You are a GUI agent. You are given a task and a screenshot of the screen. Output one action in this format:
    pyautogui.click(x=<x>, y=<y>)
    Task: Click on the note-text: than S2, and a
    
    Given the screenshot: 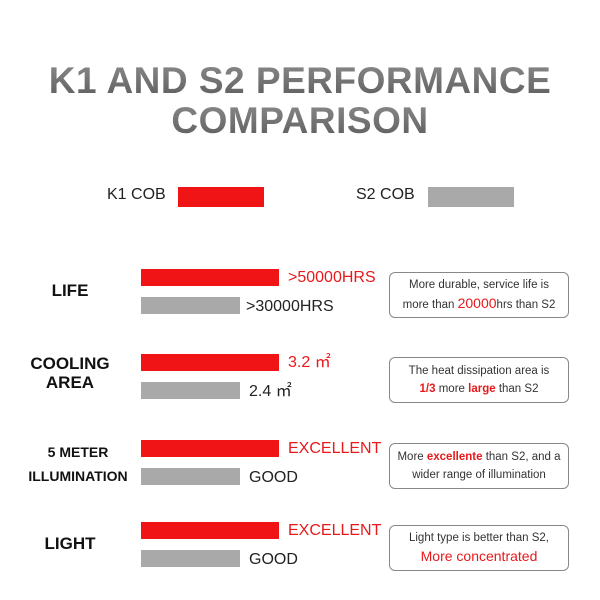 What is the action you would take?
    pyautogui.click(x=521, y=457)
    